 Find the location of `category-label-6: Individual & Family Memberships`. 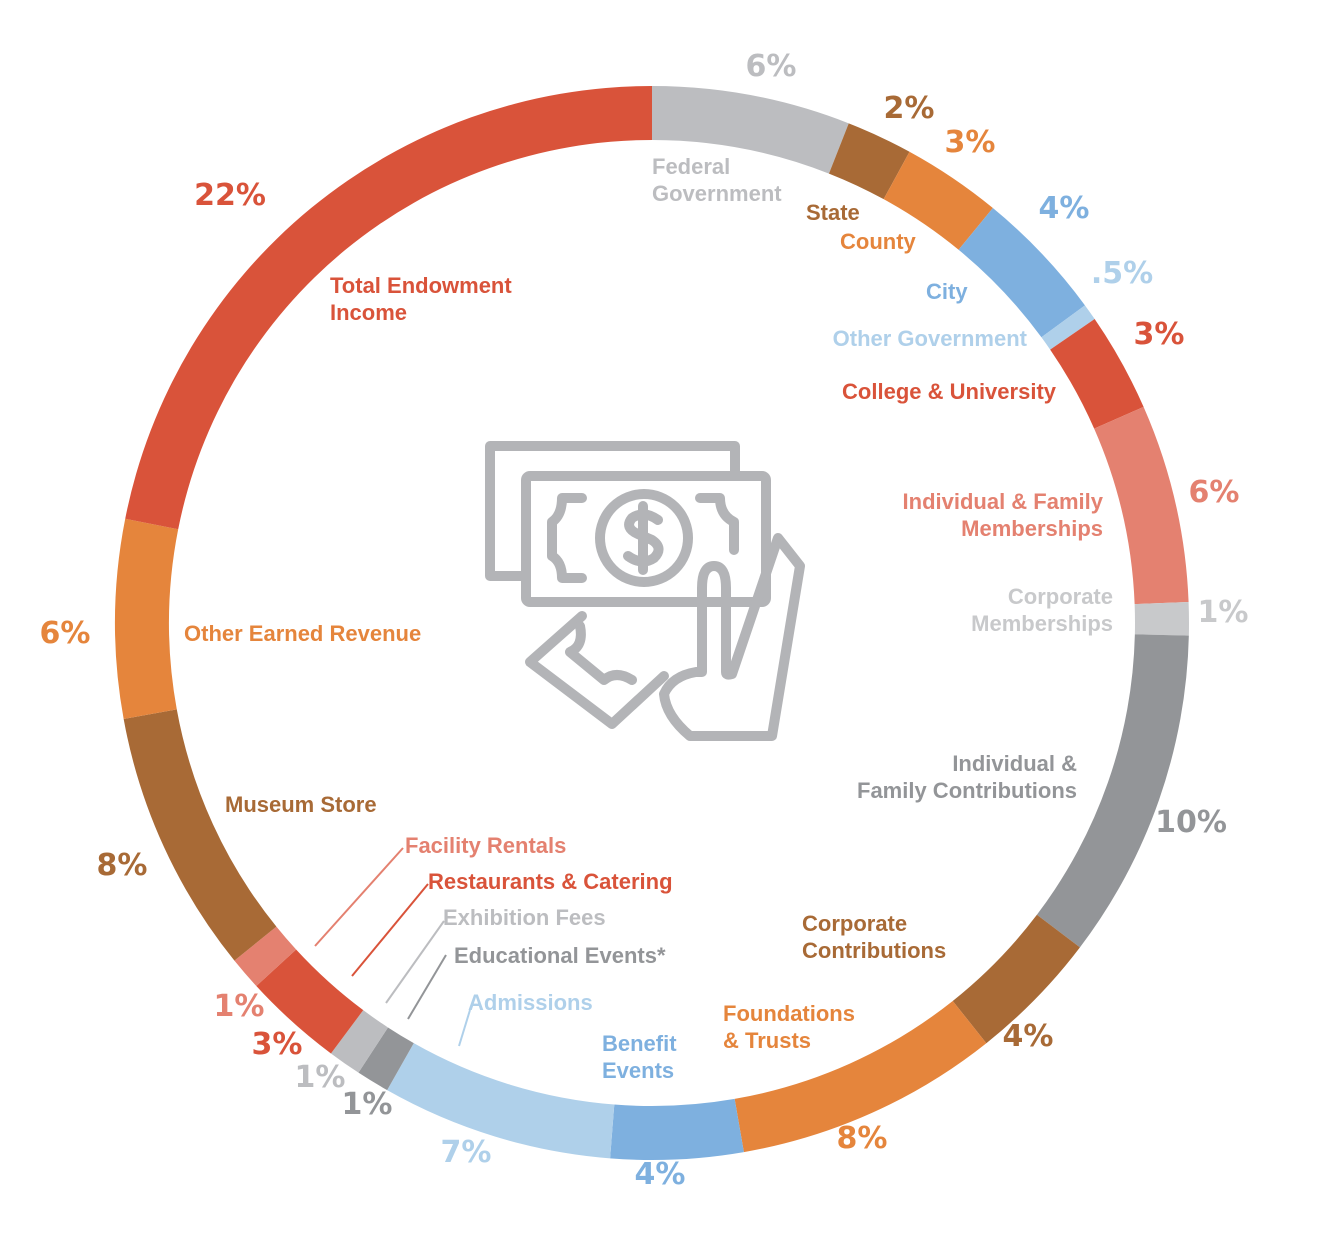

category-label-6: Individual & Family Memberships is located at coordinates (1003, 515).